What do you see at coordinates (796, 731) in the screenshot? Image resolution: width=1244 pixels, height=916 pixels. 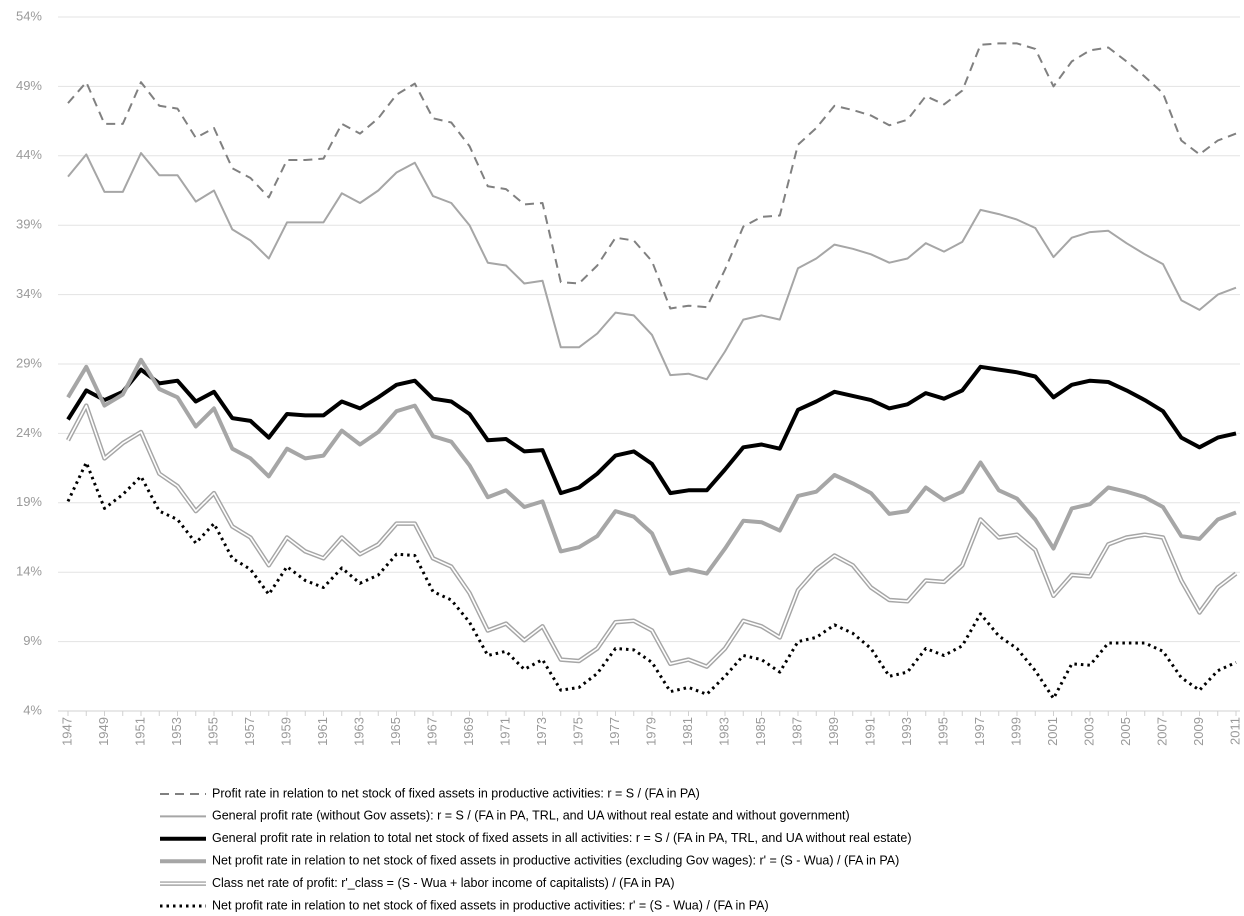 I see `x-tick-label: 1987` at bounding box center [796, 731].